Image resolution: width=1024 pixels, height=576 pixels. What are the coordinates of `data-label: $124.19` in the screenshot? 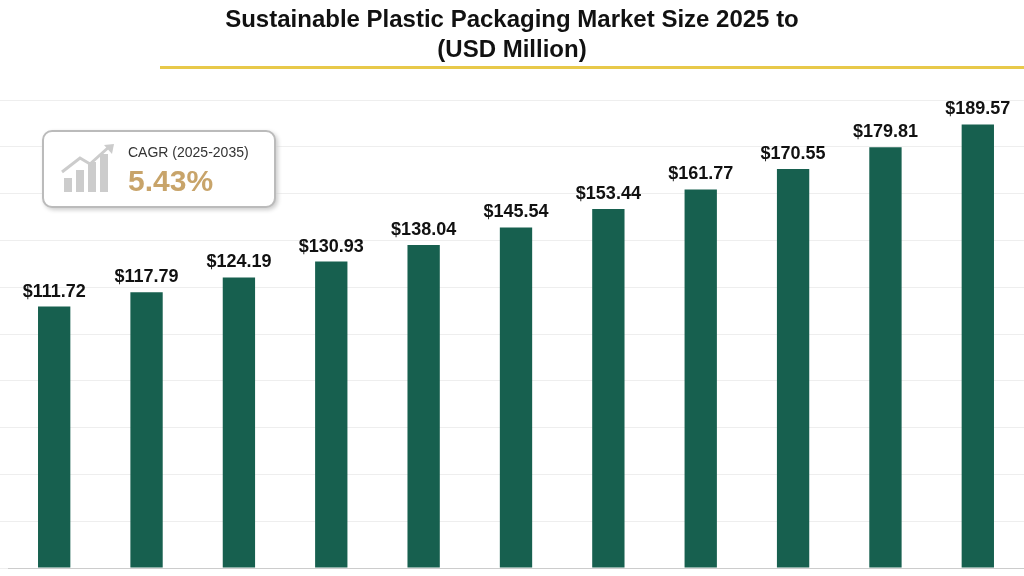 It's located at (239, 261).